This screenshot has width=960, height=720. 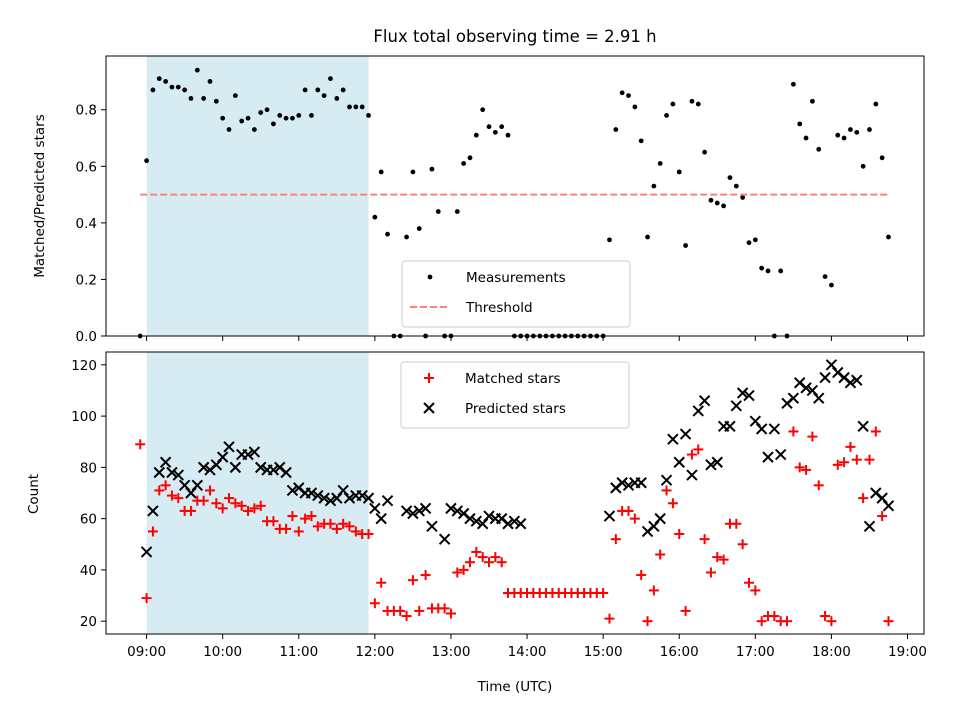 What do you see at coordinates (755, 652) in the screenshot?
I see `x-tick-label: 17:00` at bounding box center [755, 652].